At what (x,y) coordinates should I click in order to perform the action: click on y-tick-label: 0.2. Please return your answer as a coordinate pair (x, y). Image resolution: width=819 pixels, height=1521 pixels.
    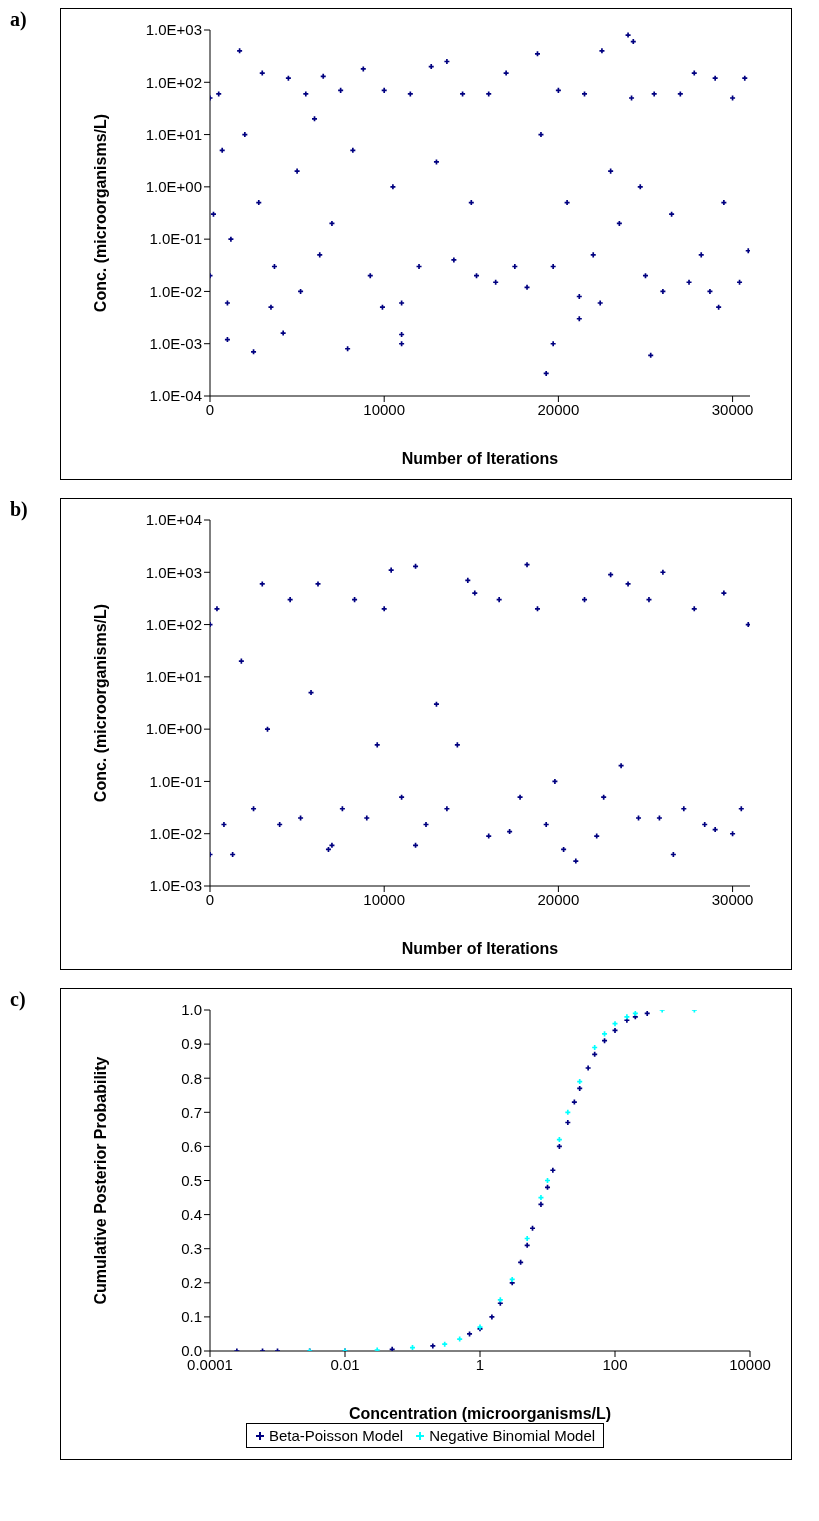
    Looking at the image, I should click on (191, 1283).